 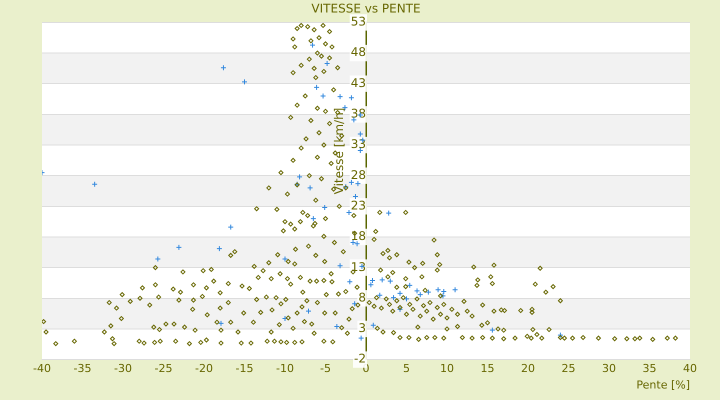 I want to click on x-tick-label: -20, so click(x=204, y=369).